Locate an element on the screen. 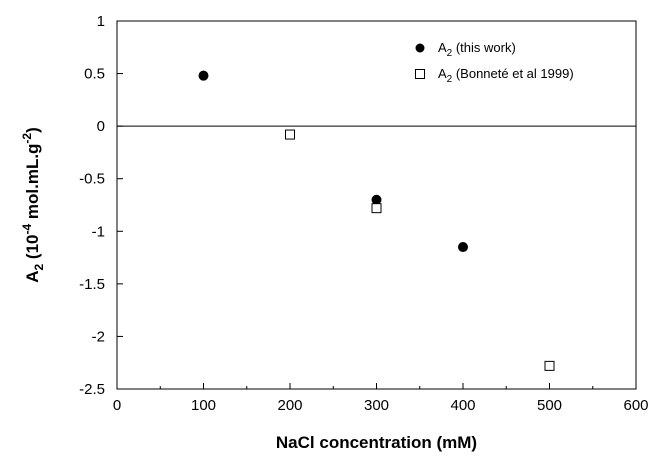 This screenshot has height=456, width=671. y-tick-label: -1.5 is located at coordinates (92, 284).